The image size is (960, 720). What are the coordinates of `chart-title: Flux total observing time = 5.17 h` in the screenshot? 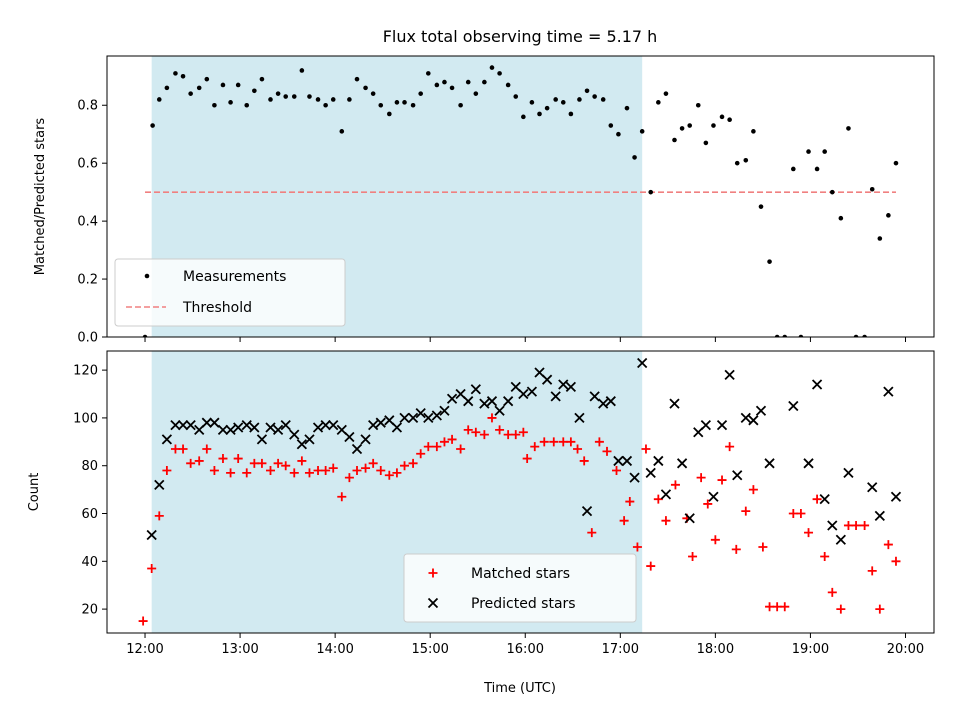 It's located at (520, 36).